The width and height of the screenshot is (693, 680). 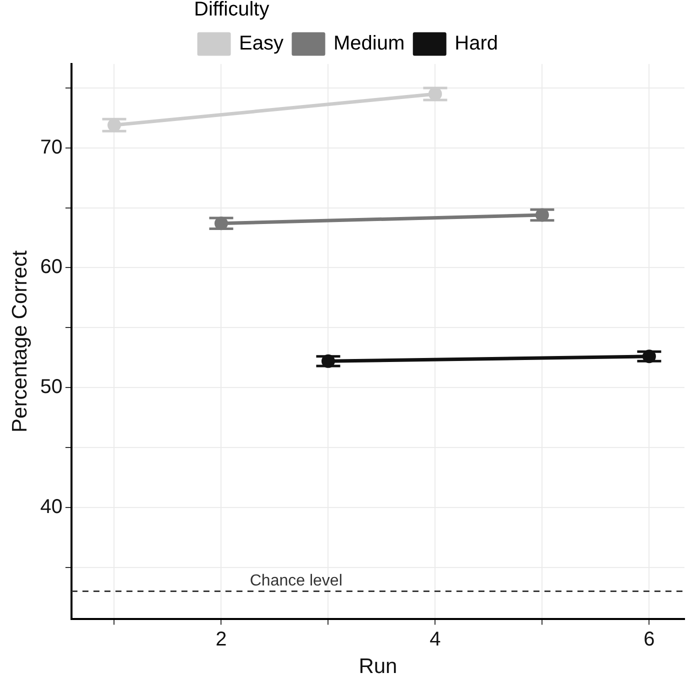 I want to click on x-axis-title: Run, so click(x=378, y=666).